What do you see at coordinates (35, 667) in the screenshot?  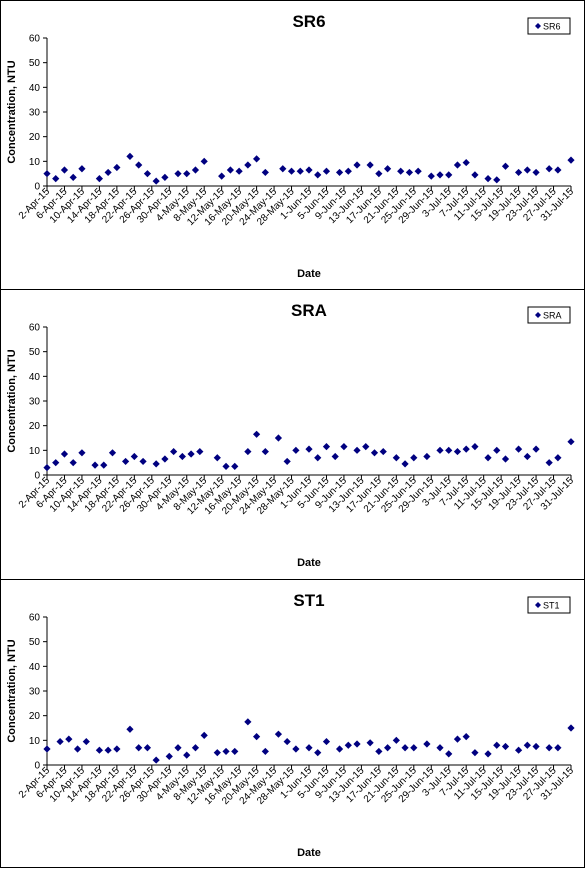 I see `y-tick-label-st1: 40` at bounding box center [35, 667].